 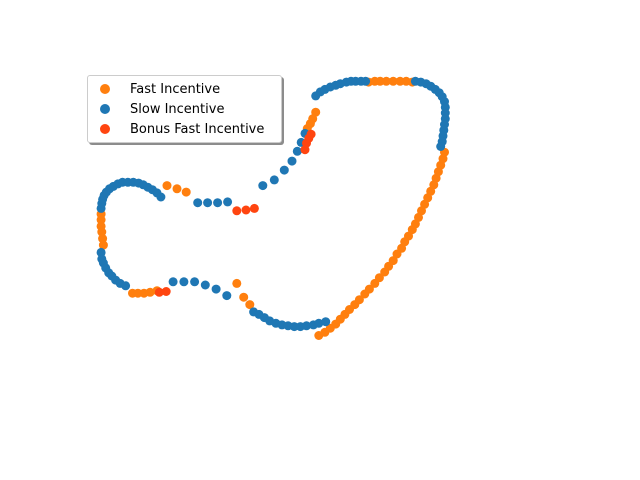 I want to click on legend-item-bonus: Bonus Fast Incentive, so click(x=182, y=129).